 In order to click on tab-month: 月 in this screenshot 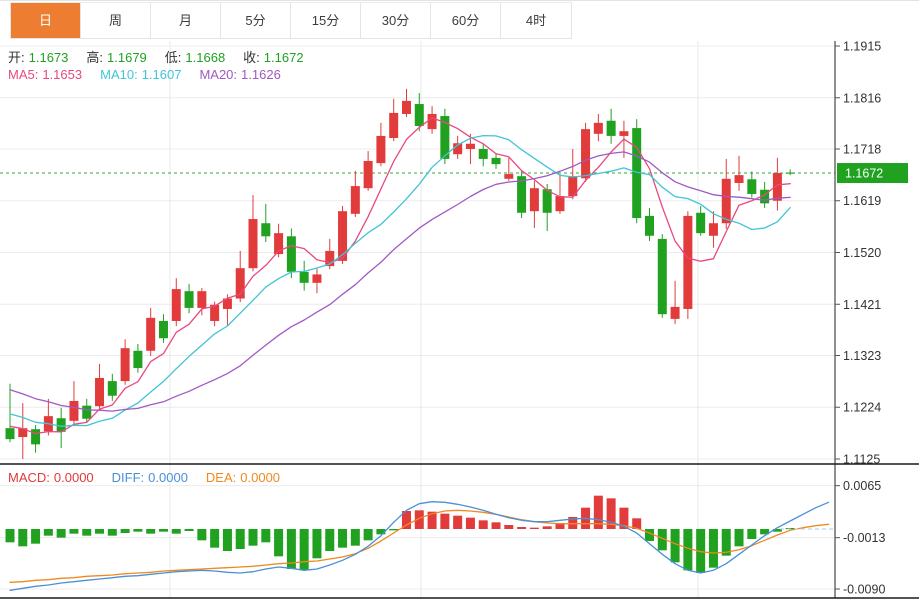, I will do `click(186, 20)`.